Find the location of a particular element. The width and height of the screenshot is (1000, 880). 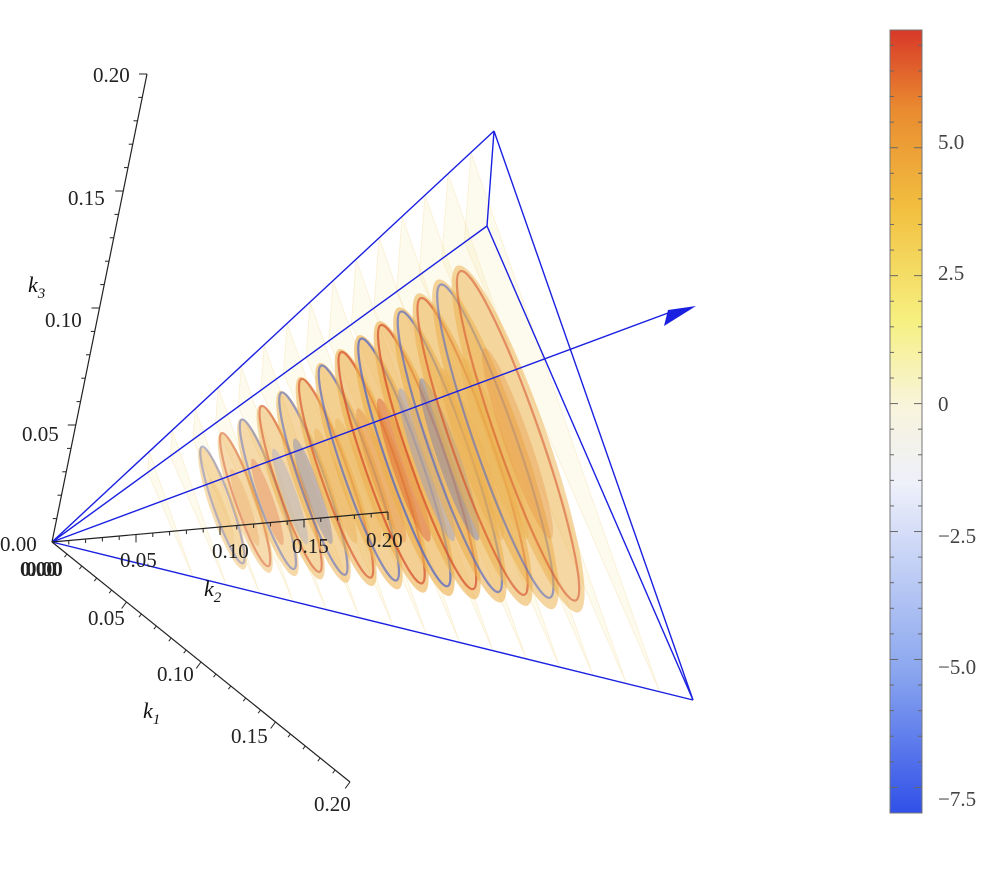

colorbar-tick-label: −2.5 is located at coordinates (957, 536).